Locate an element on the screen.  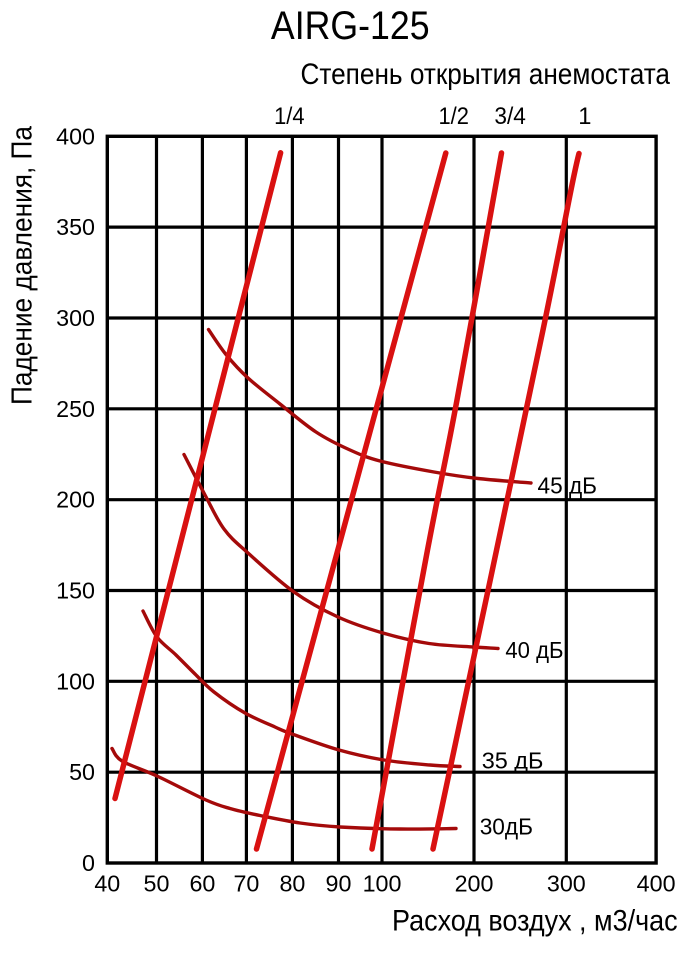
svg-text: Расход воздух , м3/час is located at coordinates (535, 921).